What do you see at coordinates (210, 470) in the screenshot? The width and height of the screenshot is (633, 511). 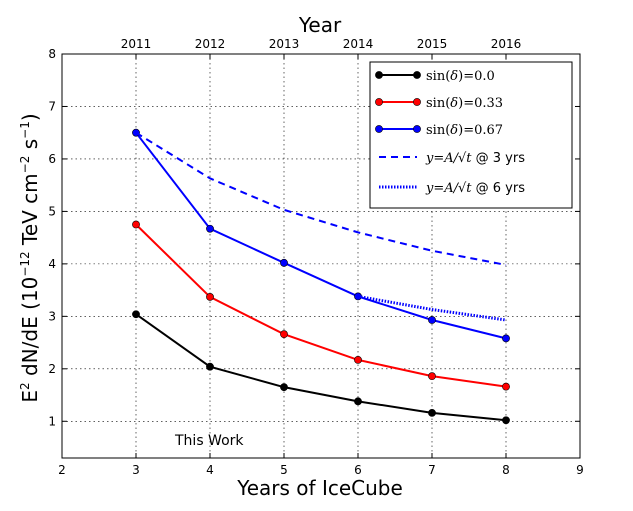 I see `x-tick-label: 4` at bounding box center [210, 470].